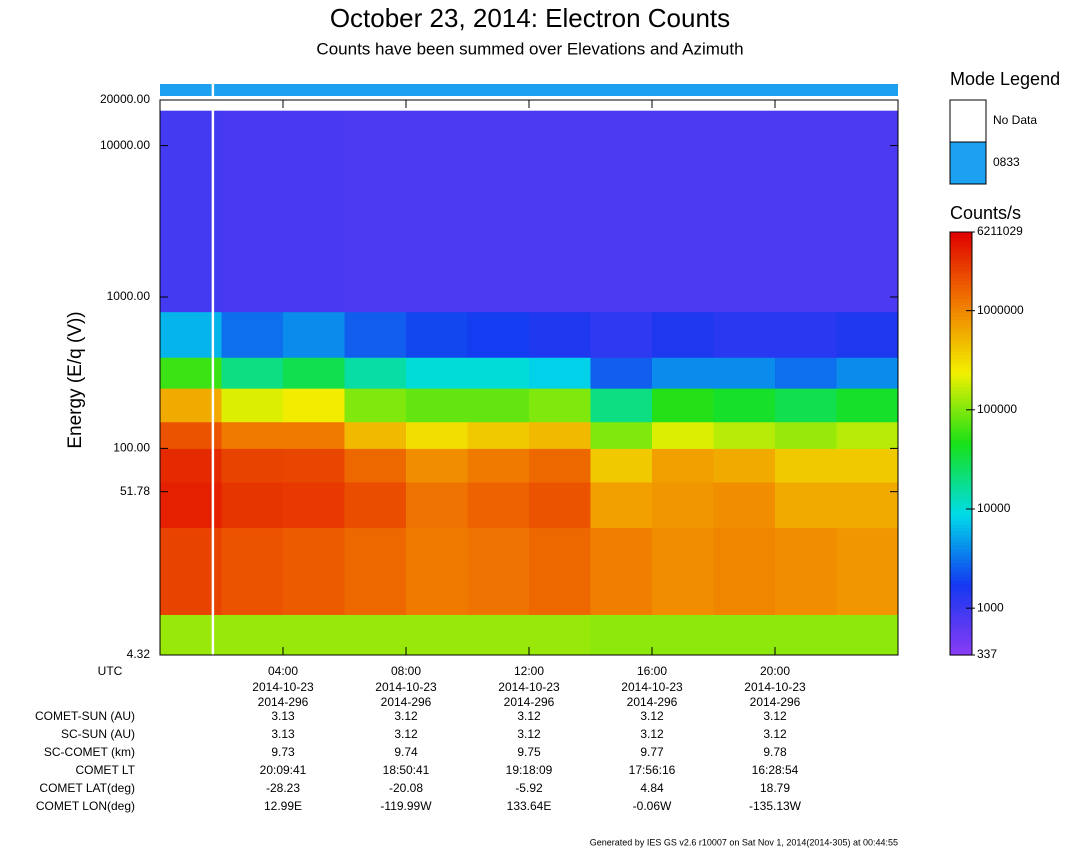 The height and width of the screenshot is (852, 1091). I want to click on y-tick-label: 51.78, so click(135, 491).